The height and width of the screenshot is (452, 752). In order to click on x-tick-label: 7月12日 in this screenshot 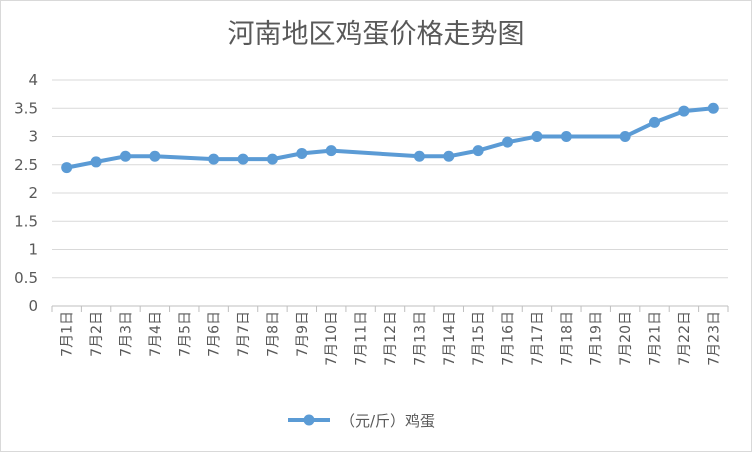, I will do `click(391, 338)`.